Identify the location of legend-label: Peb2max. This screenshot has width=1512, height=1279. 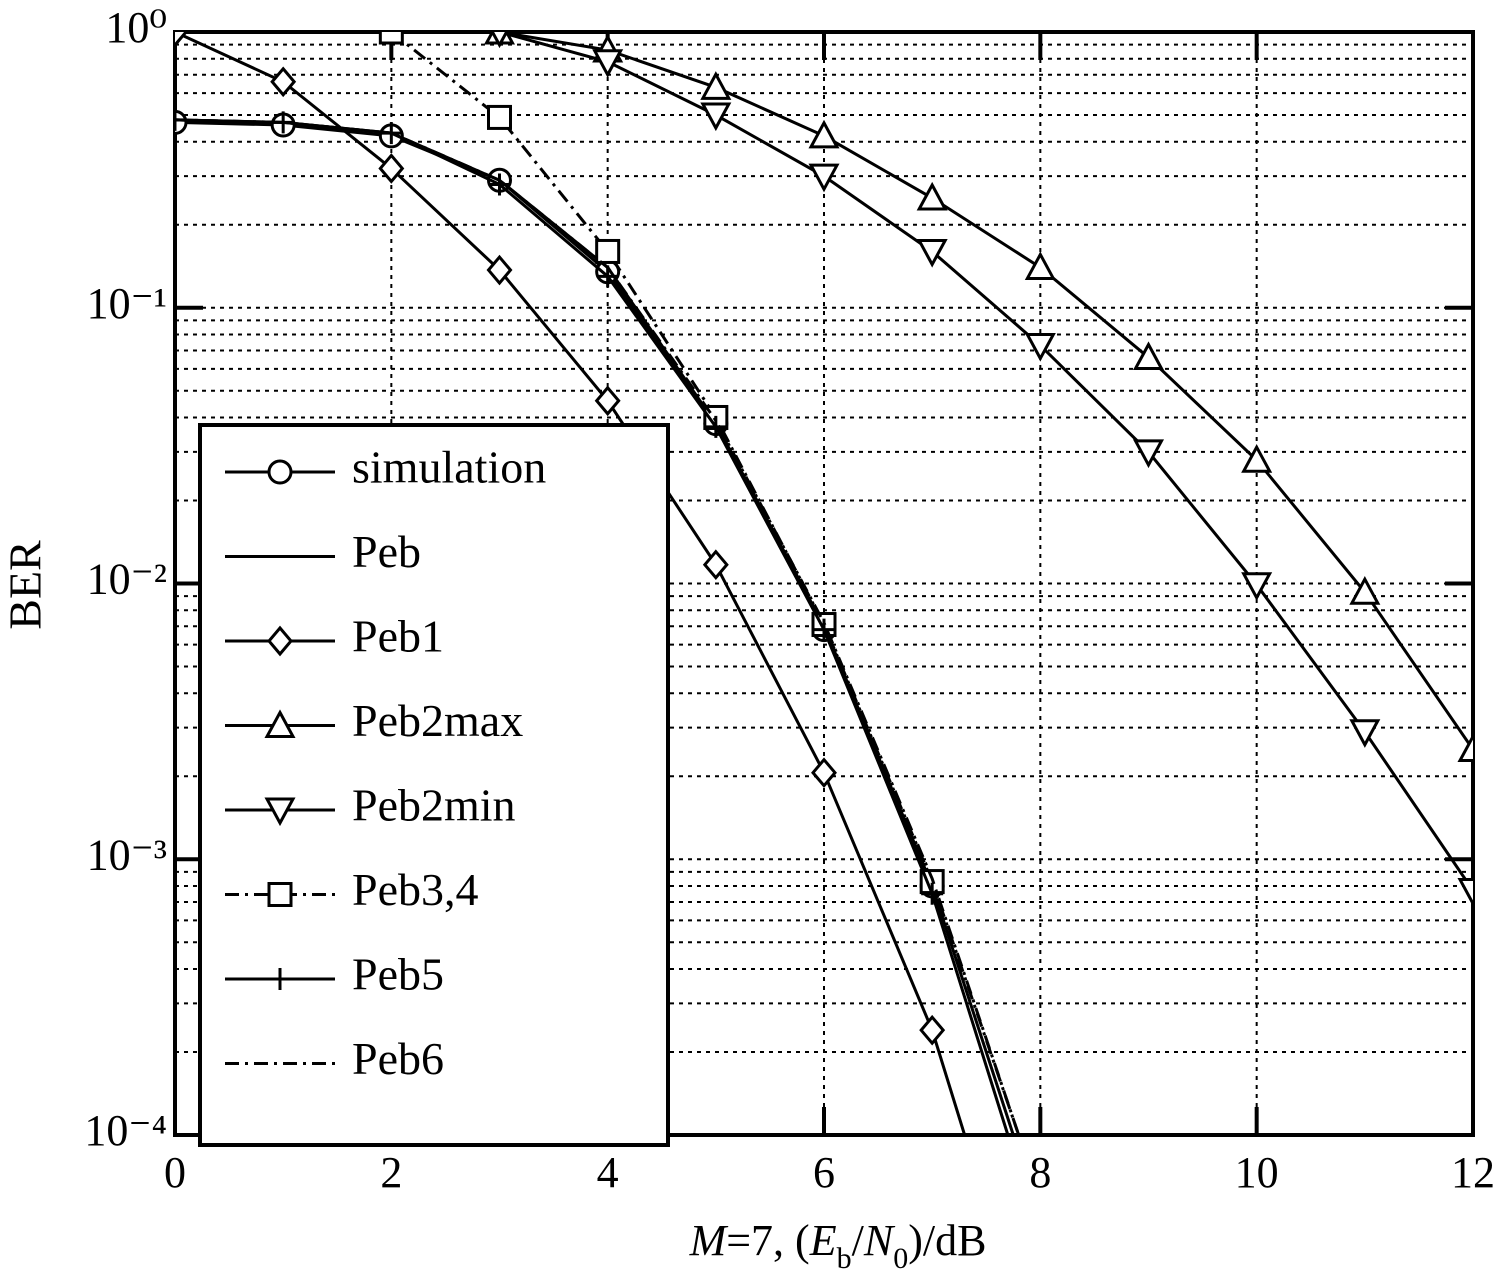
(437, 720).